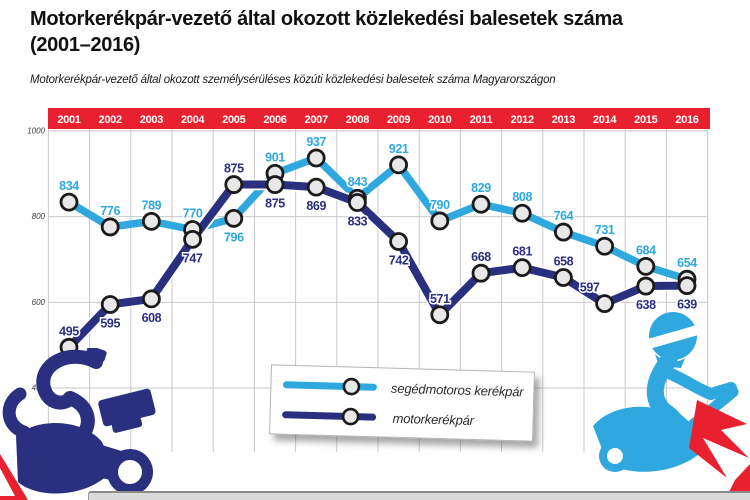 The width and height of the screenshot is (750, 500). I want to click on data-point-value: 790, so click(440, 205).